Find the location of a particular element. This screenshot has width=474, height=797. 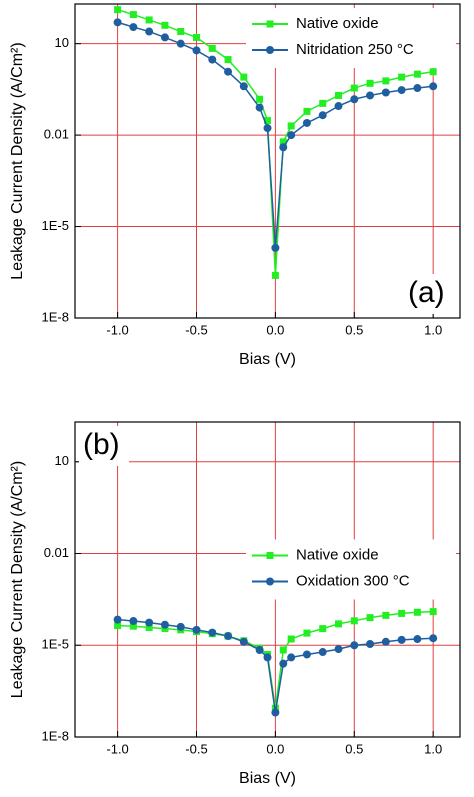

panel-label-box is located at coordinates (429, 294).